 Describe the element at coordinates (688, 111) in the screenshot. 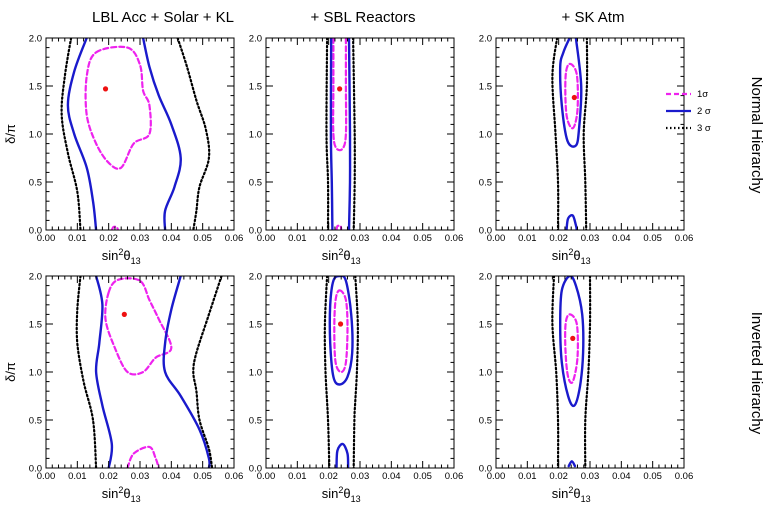

I see `legend: 1σ 2 σ 3 σ` at that location.